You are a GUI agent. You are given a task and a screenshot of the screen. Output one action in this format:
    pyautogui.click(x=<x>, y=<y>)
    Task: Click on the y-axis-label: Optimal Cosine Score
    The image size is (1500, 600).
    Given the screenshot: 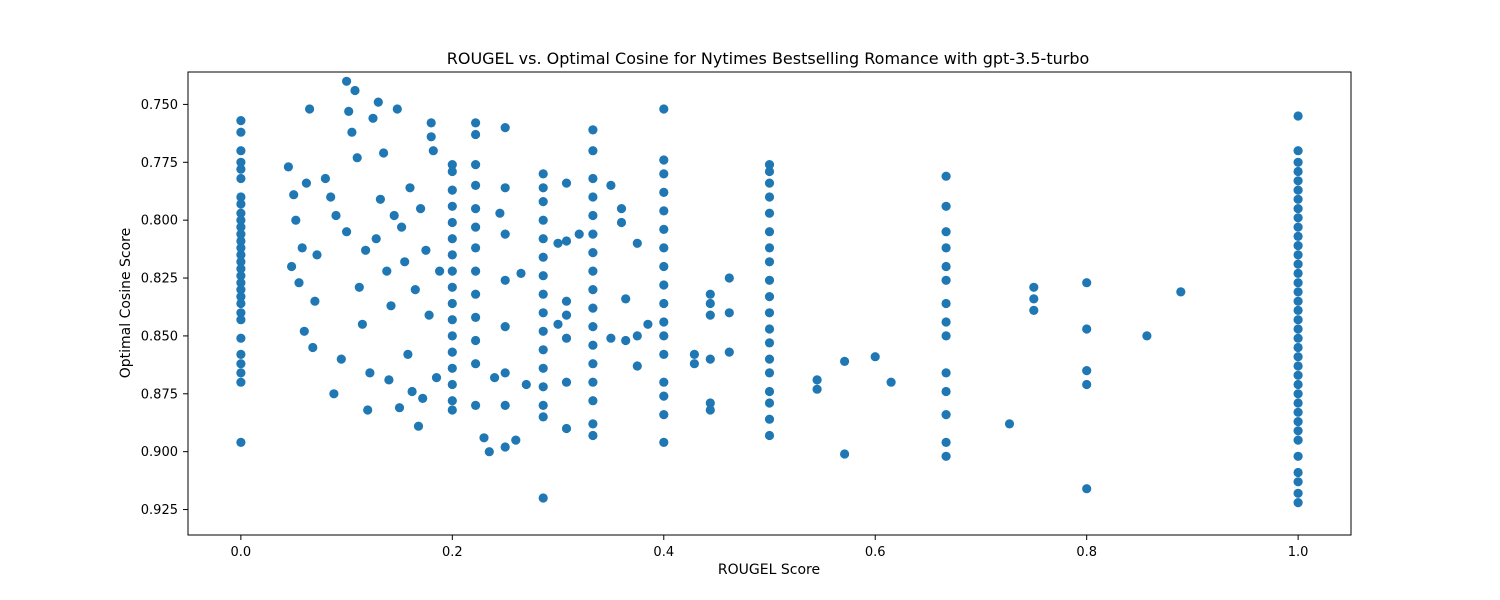 What is the action you would take?
    pyautogui.click(x=126, y=303)
    